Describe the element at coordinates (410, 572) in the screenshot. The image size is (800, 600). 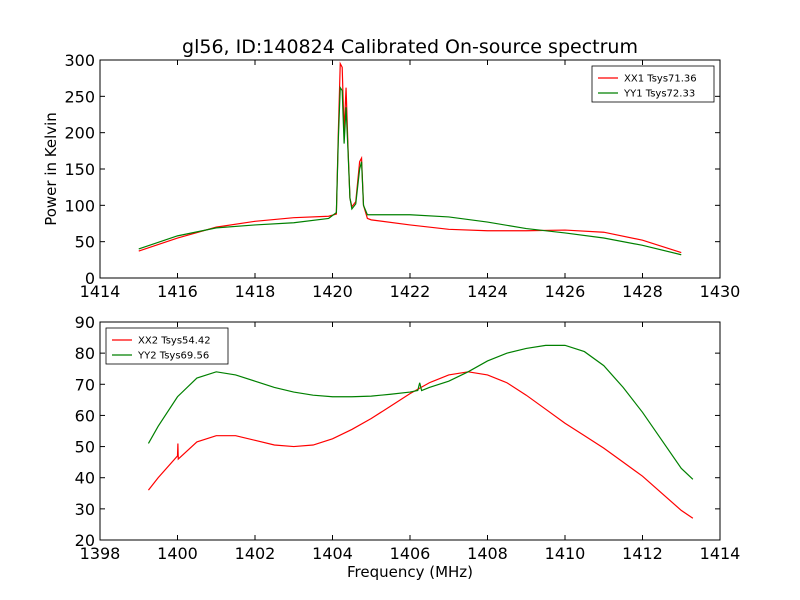
I see `x-axis-label: Frequency (MHz)` at that location.